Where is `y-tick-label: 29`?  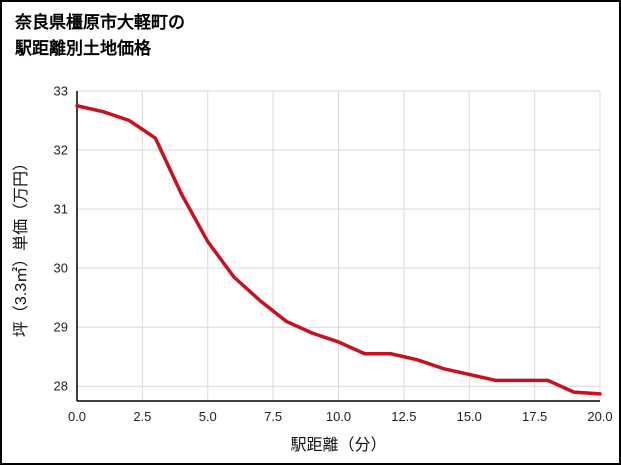 y-tick-label: 29 is located at coordinates (61, 327).